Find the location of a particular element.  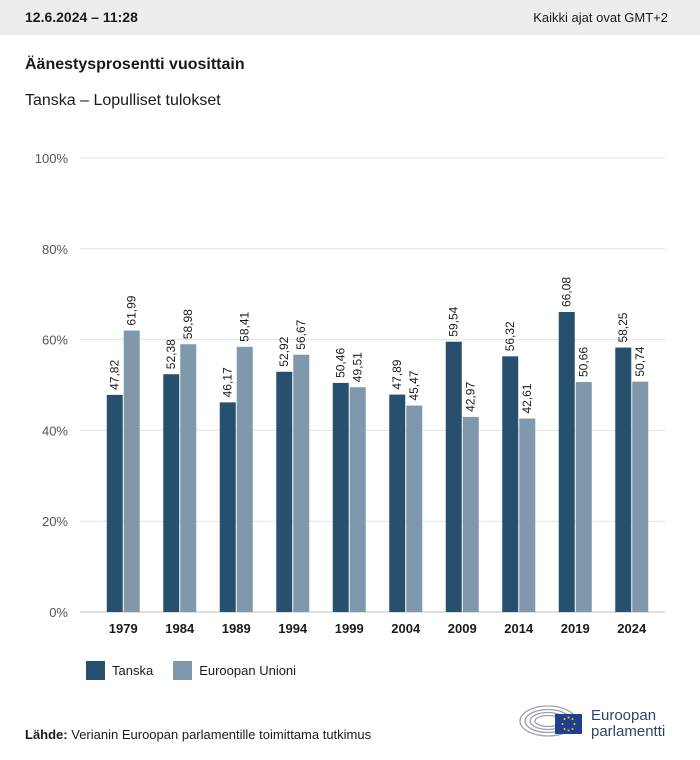

data-label: 45,47 is located at coordinates (414, 385).